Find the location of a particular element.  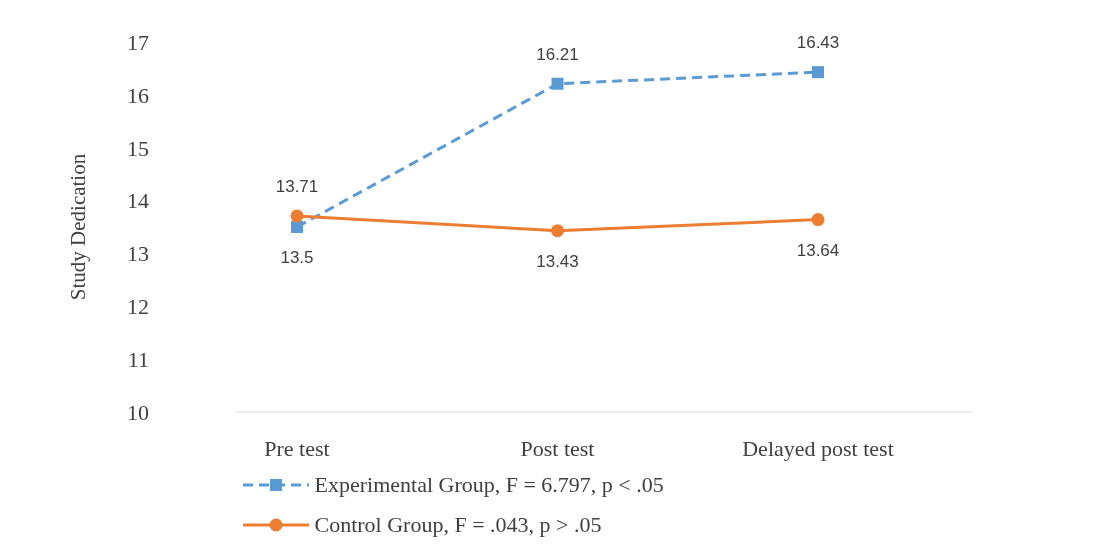

y-tick-label: 10 is located at coordinates (138, 412).